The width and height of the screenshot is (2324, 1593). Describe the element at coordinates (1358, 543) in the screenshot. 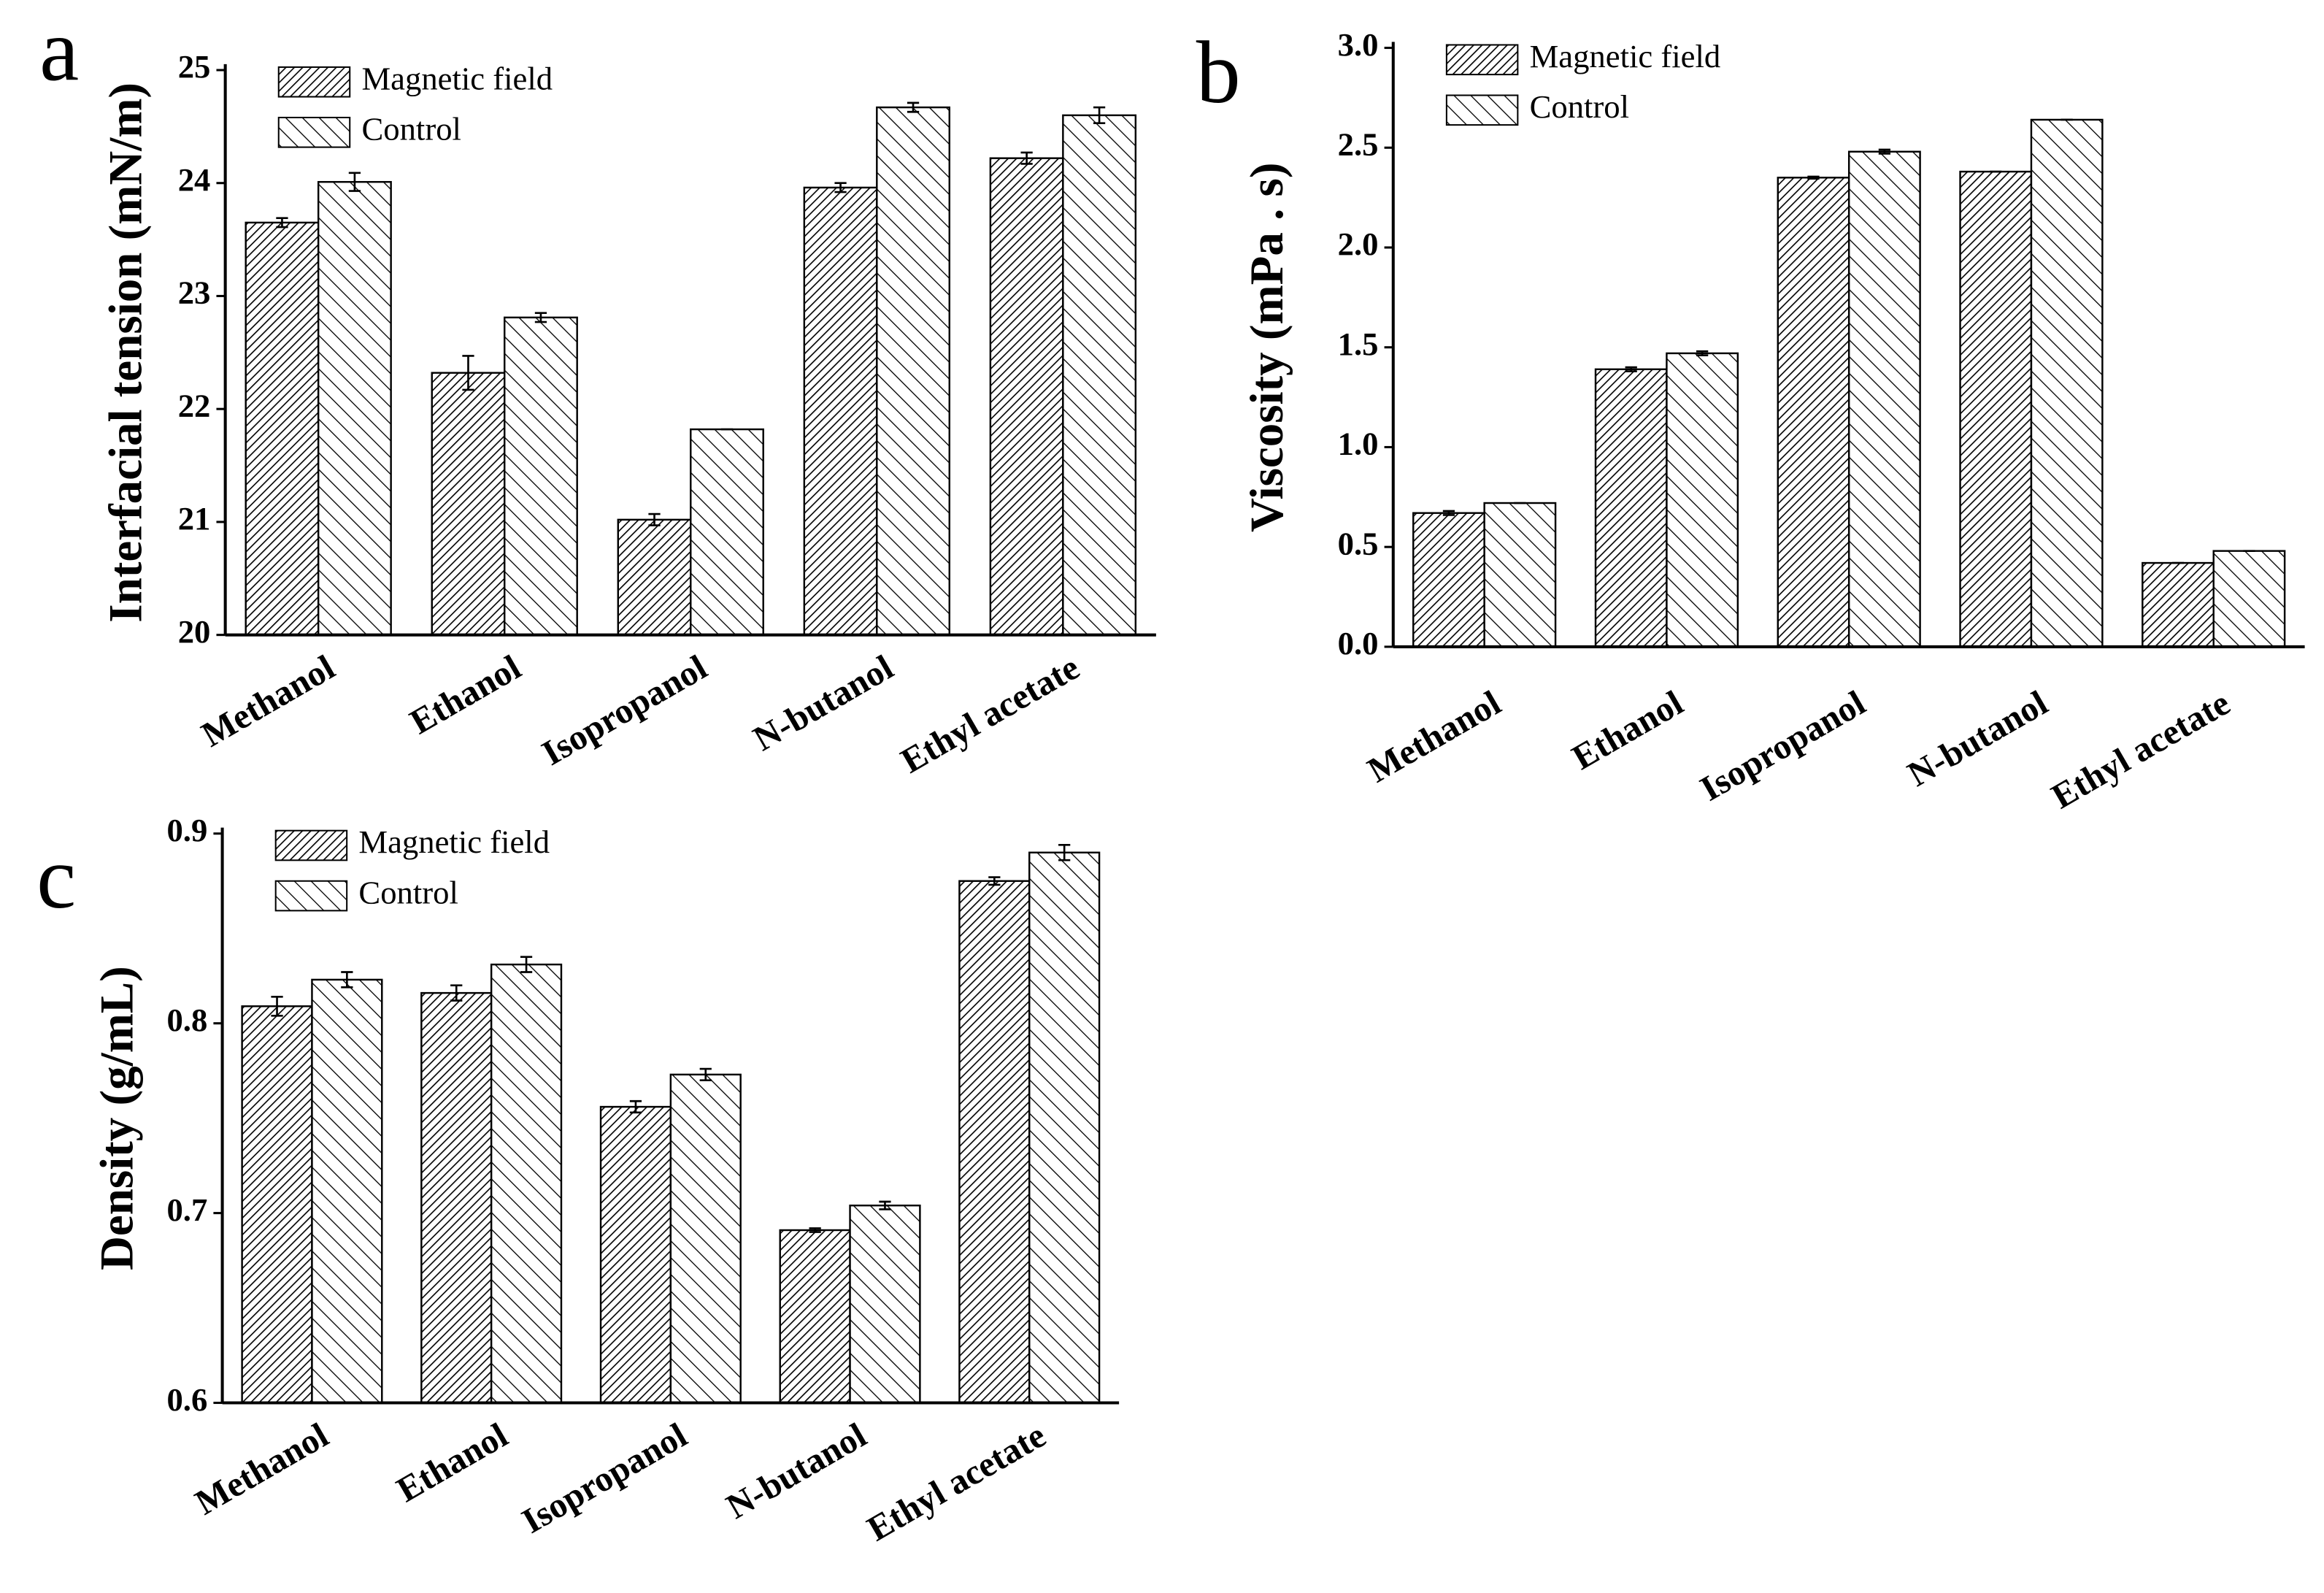

I see `y-tick-label: 0.5` at that location.